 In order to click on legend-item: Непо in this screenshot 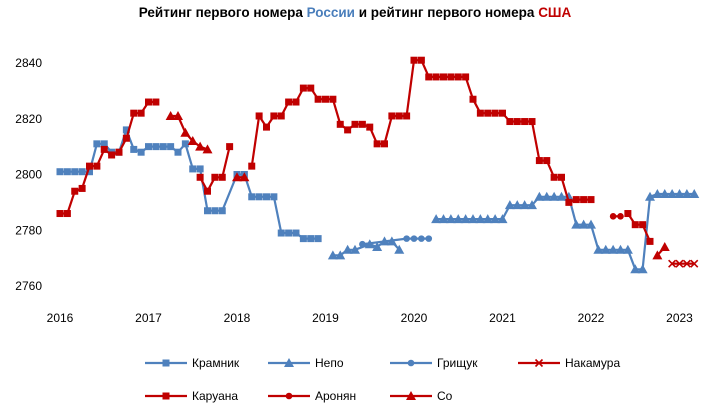, I will do `click(306, 363)`.